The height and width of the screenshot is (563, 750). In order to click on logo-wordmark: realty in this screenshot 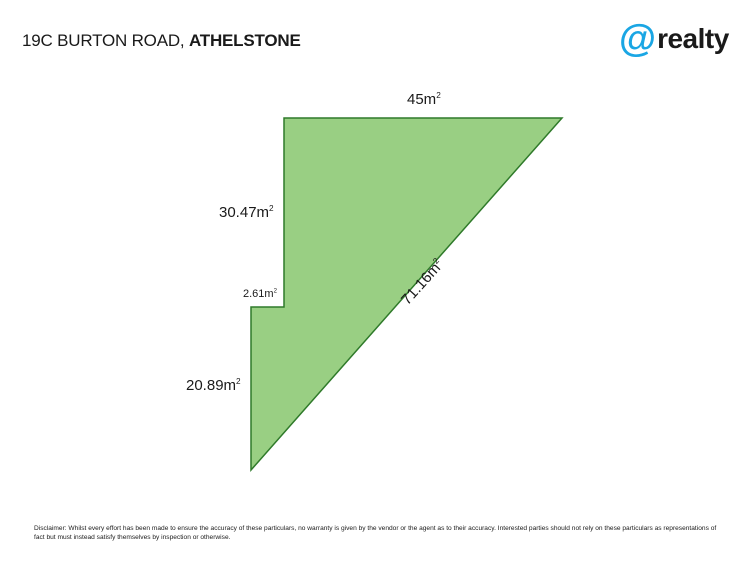, I will do `click(693, 38)`.